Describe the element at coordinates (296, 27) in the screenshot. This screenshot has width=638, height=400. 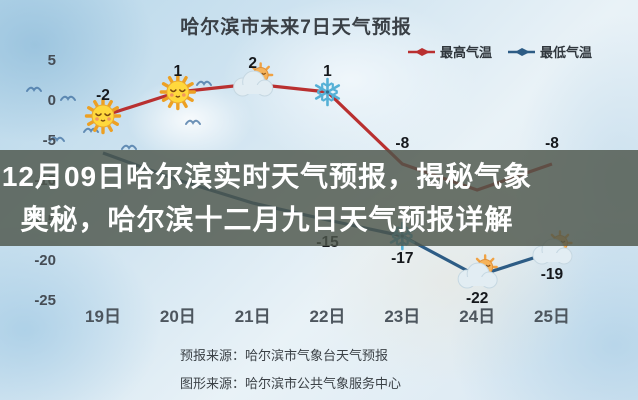
I see `page-title: 哈尔滨市未来7日天气预报` at that location.